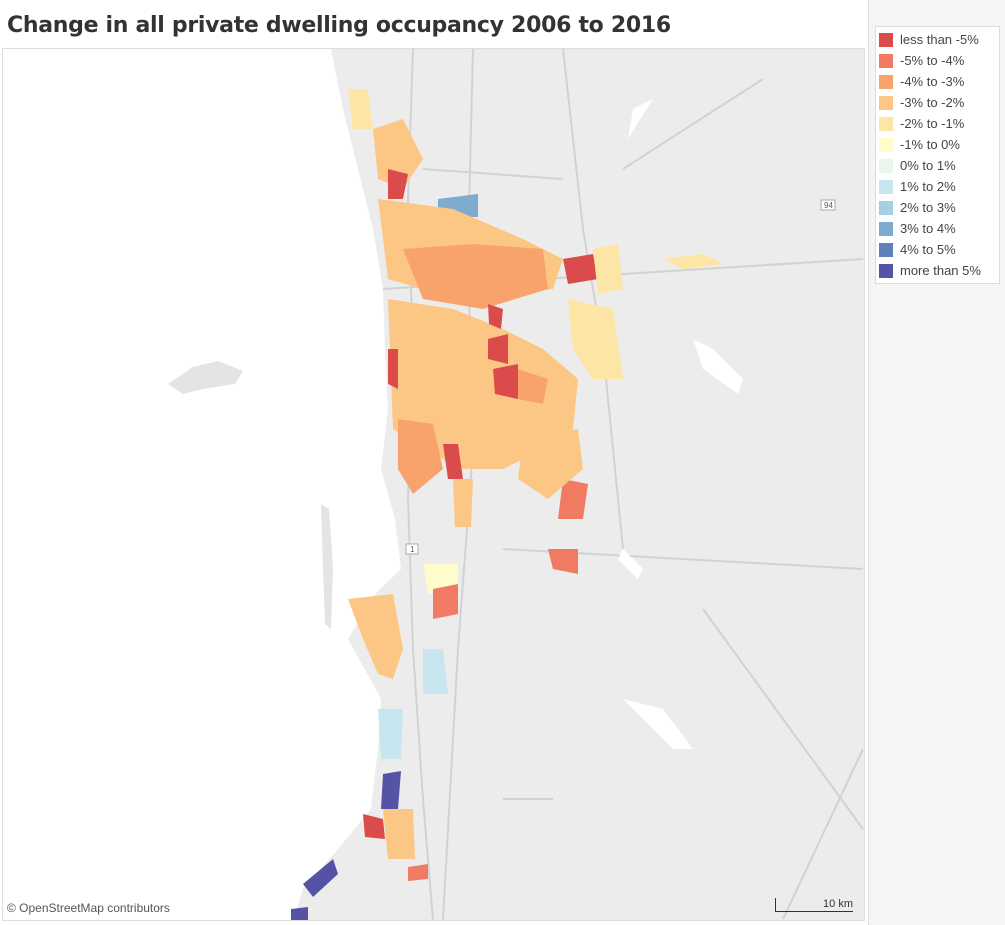 This screenshot has width=1005, height=925. I want to click on legend-item: -1% to 0%, so click(937, 144).